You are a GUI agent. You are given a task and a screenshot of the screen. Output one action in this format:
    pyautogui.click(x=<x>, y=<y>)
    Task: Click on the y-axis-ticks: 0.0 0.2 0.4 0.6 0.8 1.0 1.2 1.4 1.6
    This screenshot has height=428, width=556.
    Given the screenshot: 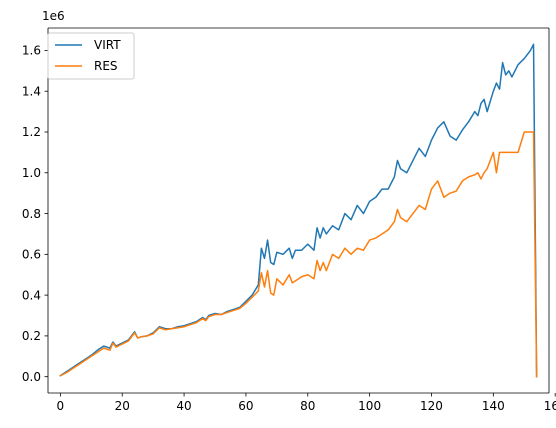 What is the action you would take?
    pyautogui.click(x=35, y=214)
    